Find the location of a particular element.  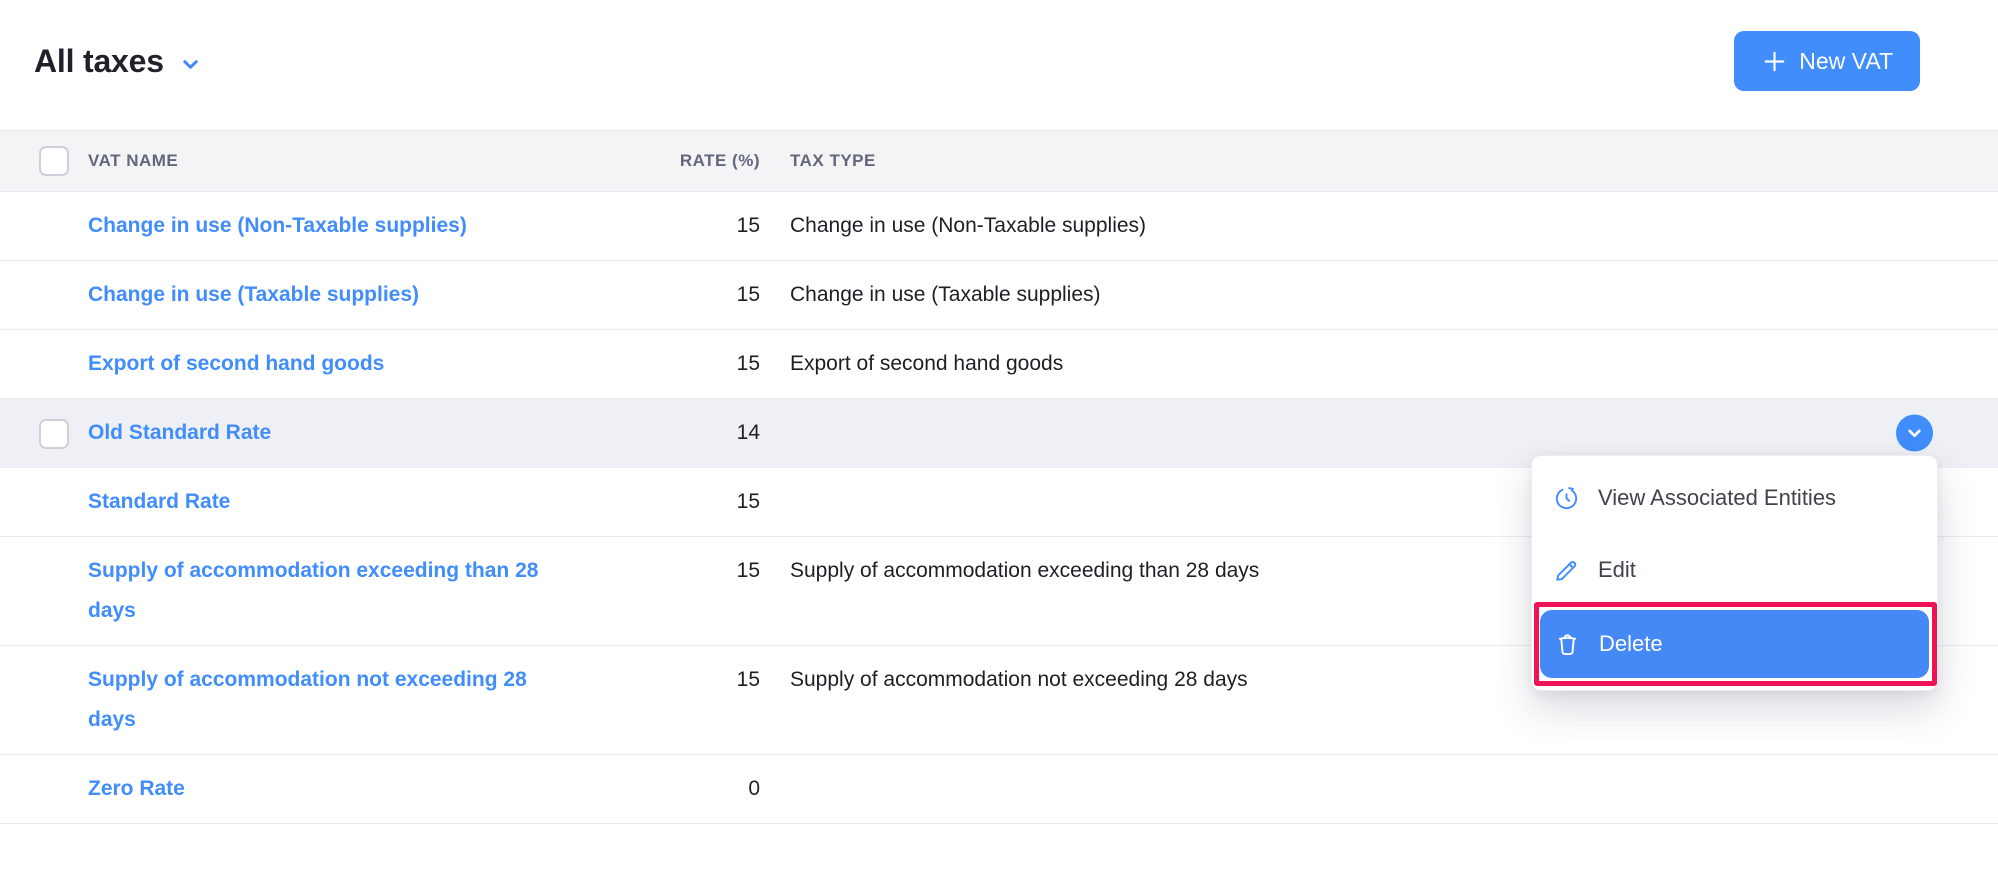

vat-name-link: Standard Rate is located at coordinates (159, 501).